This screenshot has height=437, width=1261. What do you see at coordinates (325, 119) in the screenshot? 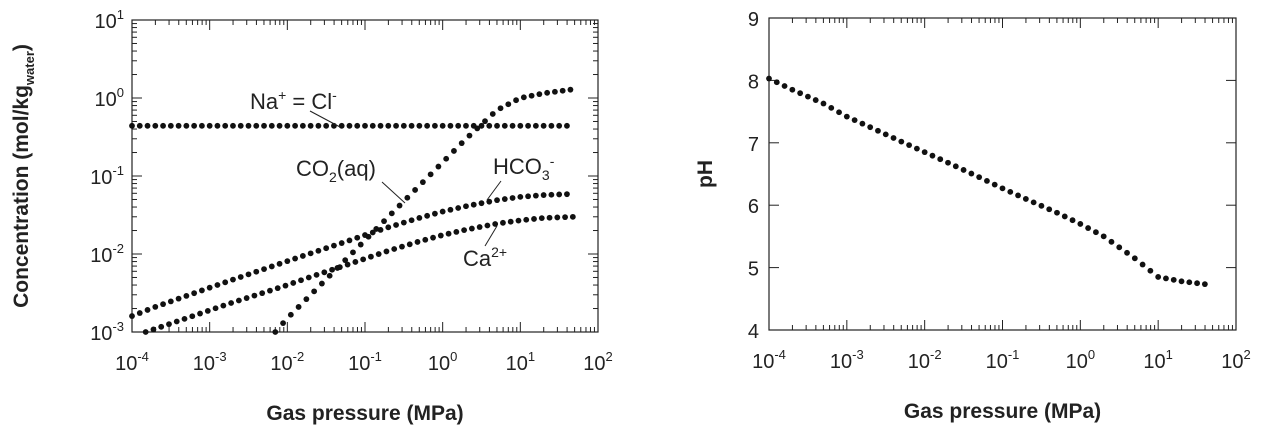
I see `annot-na-cl-leader` at bounding box center [325, 119].